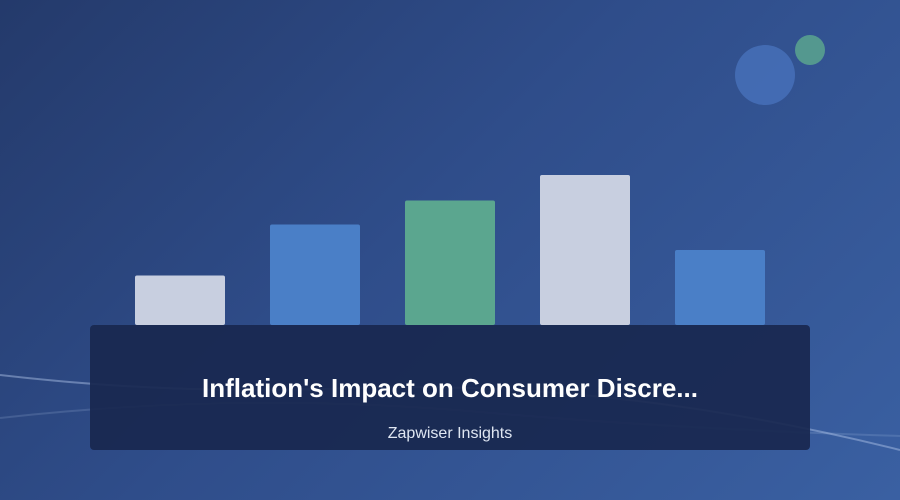 The height and width of the screenshot is (500, 900). I want to click on large-blue-circle, so click(765, 75).